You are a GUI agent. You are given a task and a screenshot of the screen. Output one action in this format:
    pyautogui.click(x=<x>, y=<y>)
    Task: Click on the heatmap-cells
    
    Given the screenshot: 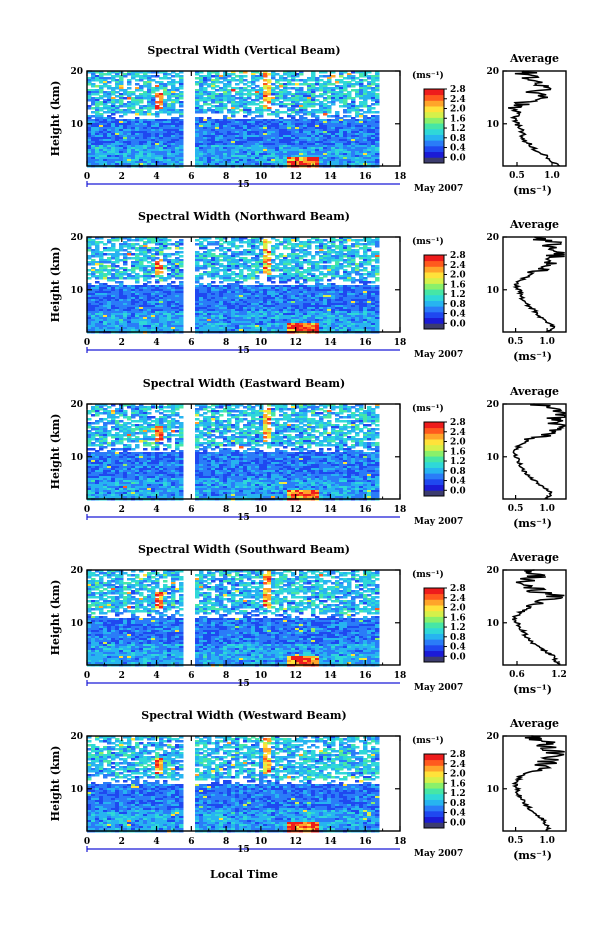 What is the action you would take?
    pyautogui.click(x=233, y=119)
    